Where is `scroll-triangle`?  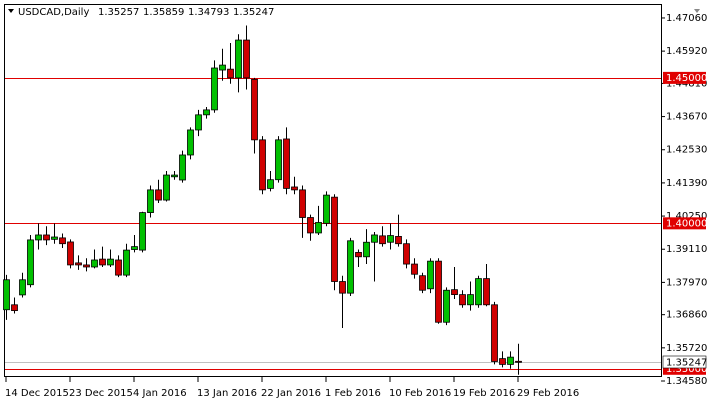
scroll-triangle is located at coordinates (697, 11).